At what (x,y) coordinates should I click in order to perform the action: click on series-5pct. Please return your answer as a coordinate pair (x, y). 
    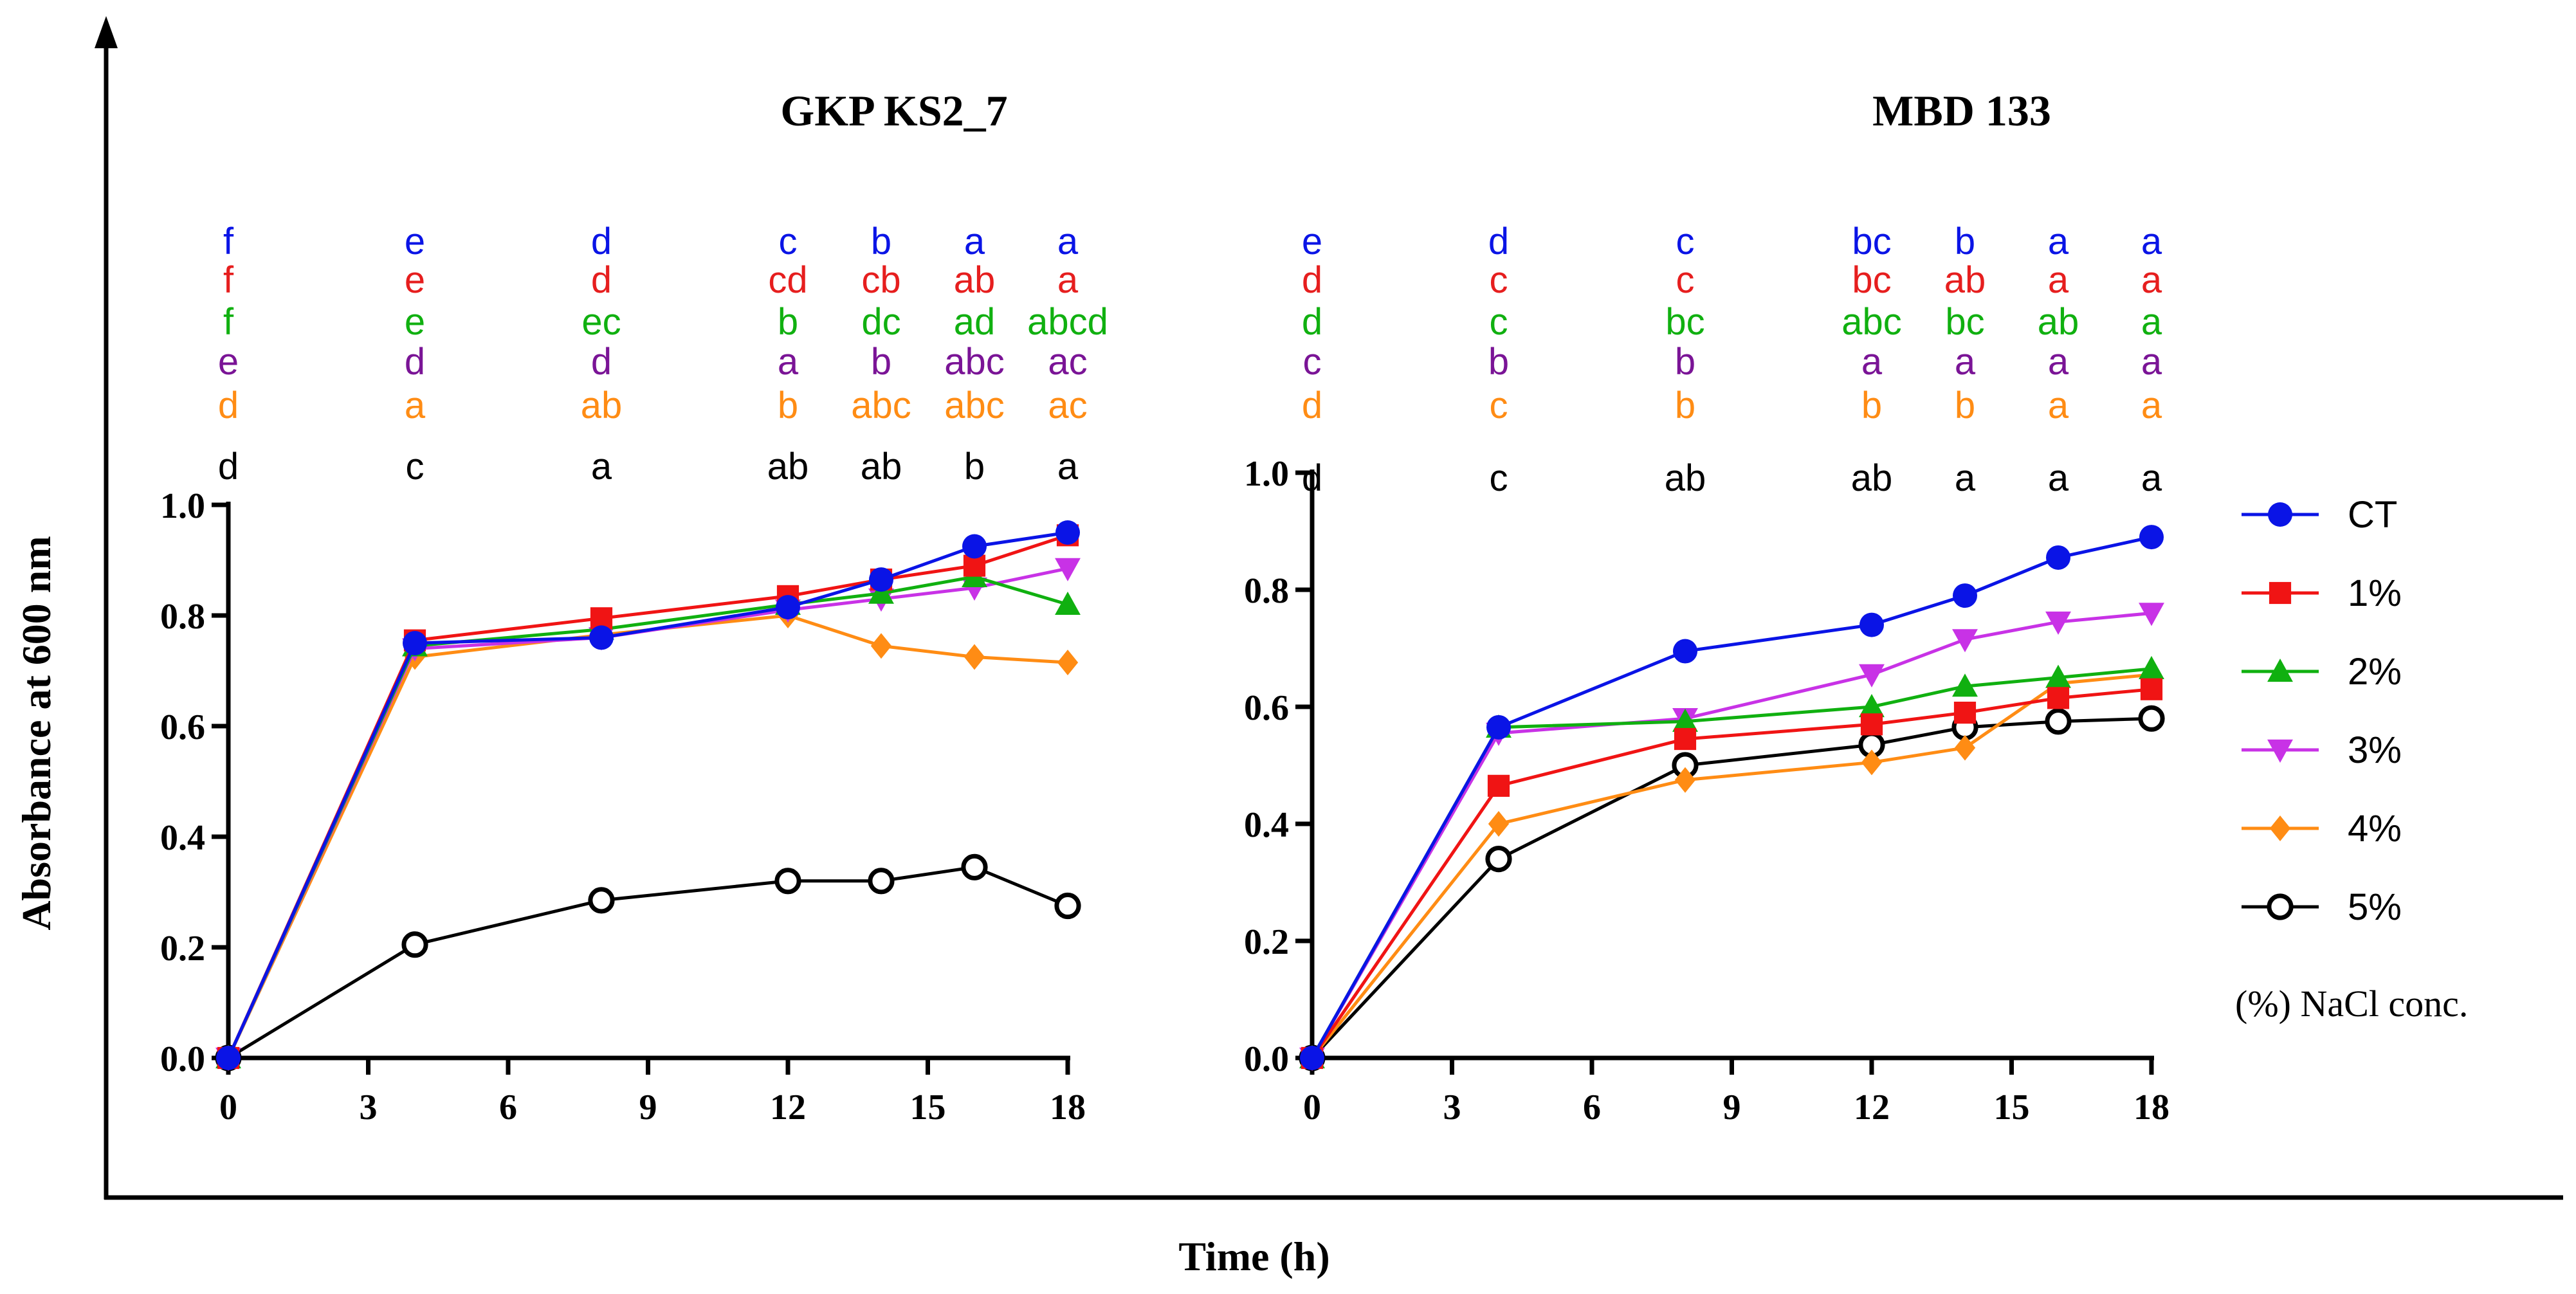
    Looking at the image, I should click on (648, 962).